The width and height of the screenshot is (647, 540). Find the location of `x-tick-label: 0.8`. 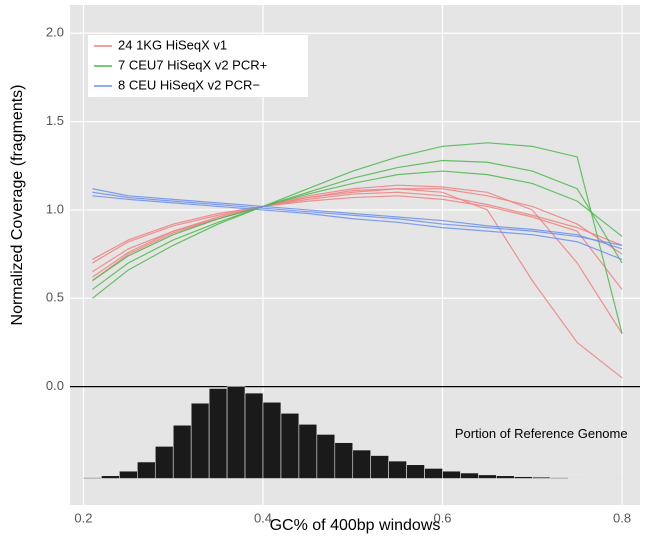

x-tick-label: 0.8 is located at coordinates (622, 517).